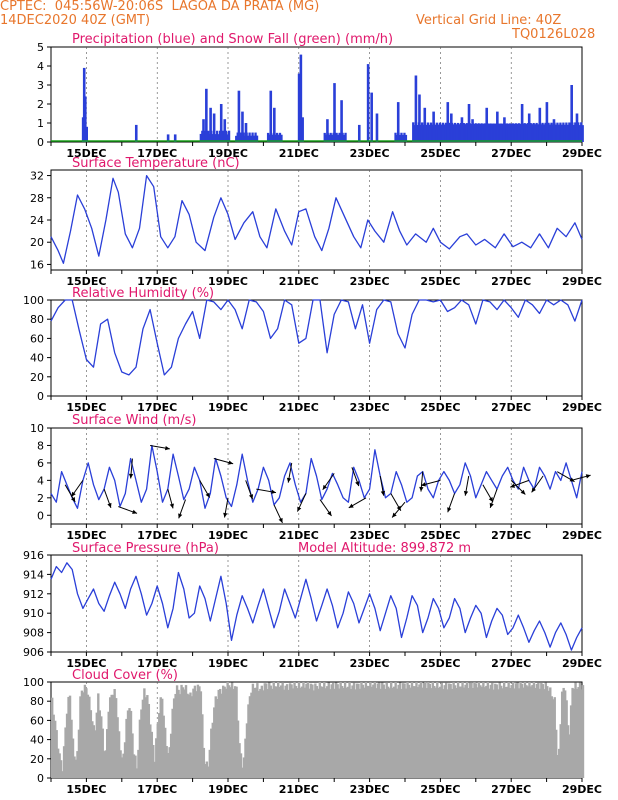  What do you see at coordinates (228, 281) in the screenshot?
I see `temp-xtick-label: 19DEC` at bounding box center [228, 281].